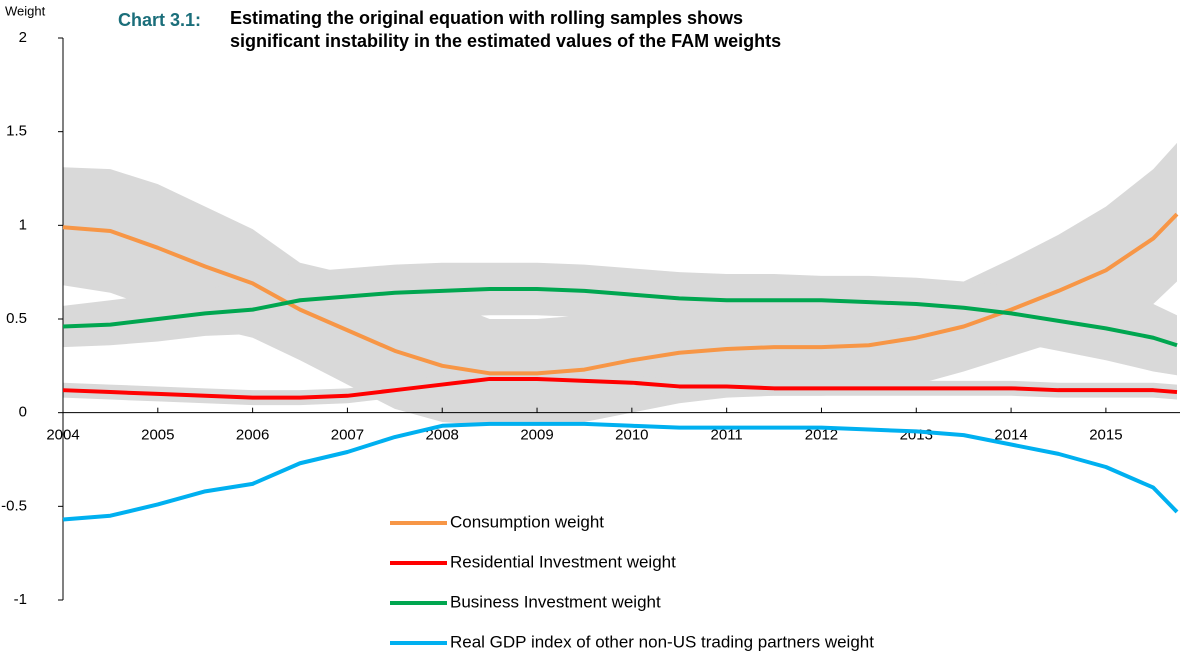 Image resolution: width=1189 pixels, height=656 pixels. I want to click on x-tick-label: 2014, so click(1010, 435).